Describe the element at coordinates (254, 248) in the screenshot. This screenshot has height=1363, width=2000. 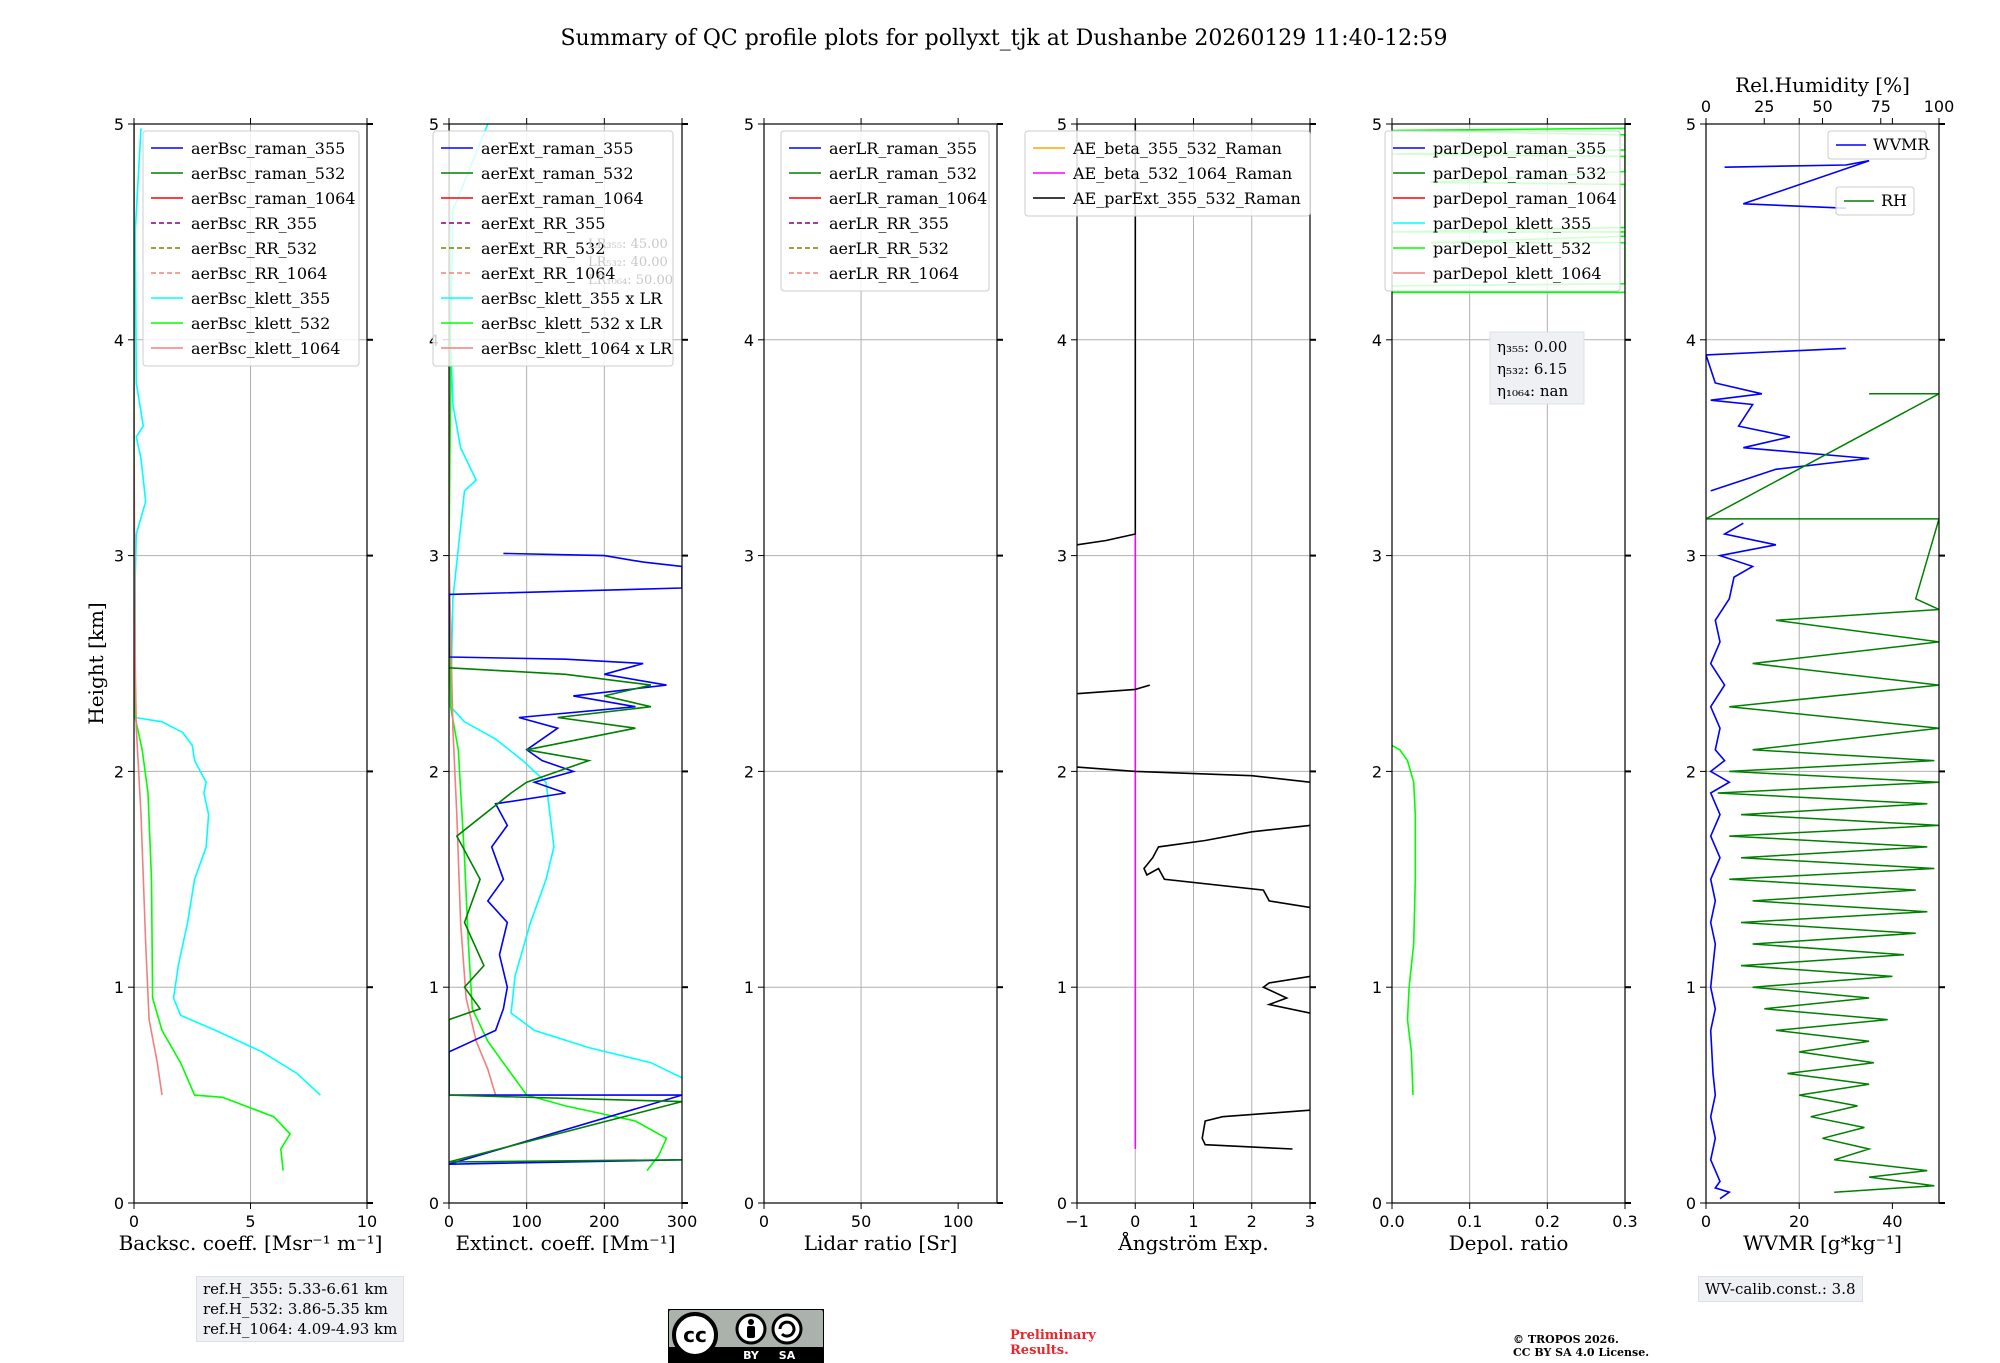
I see `legend-label: aerBsc_RR_532` at that location.